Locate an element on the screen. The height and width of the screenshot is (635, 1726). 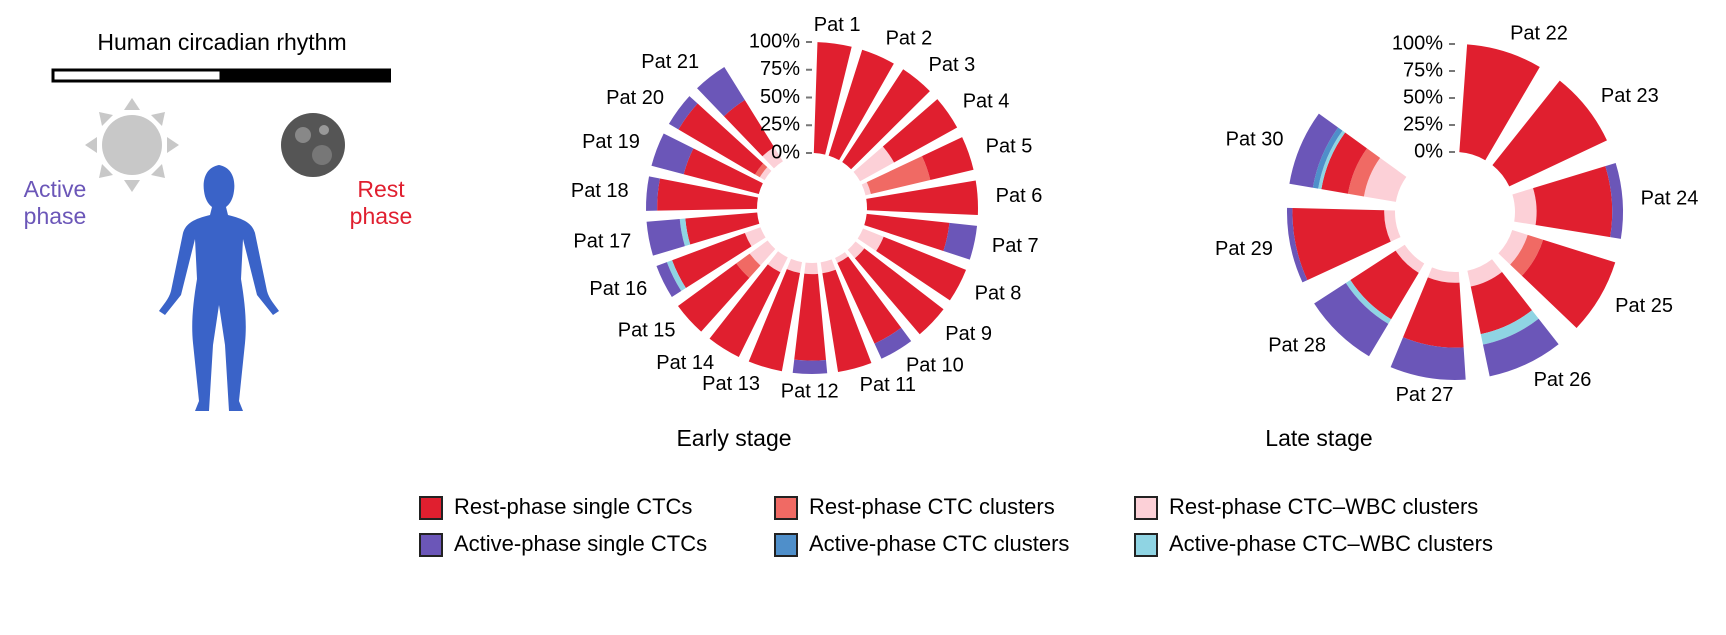
person is located at coordinates (219, 288).